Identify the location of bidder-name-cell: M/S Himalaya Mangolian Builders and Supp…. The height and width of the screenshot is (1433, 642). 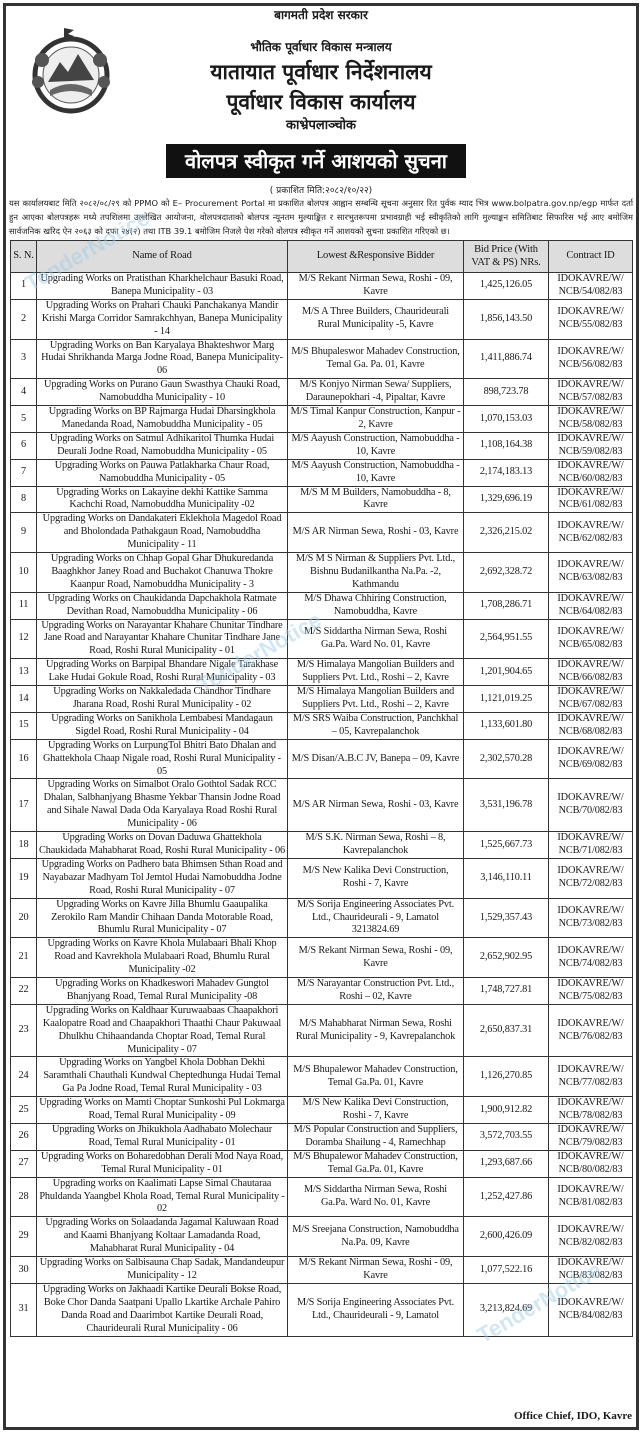
(375, 699).